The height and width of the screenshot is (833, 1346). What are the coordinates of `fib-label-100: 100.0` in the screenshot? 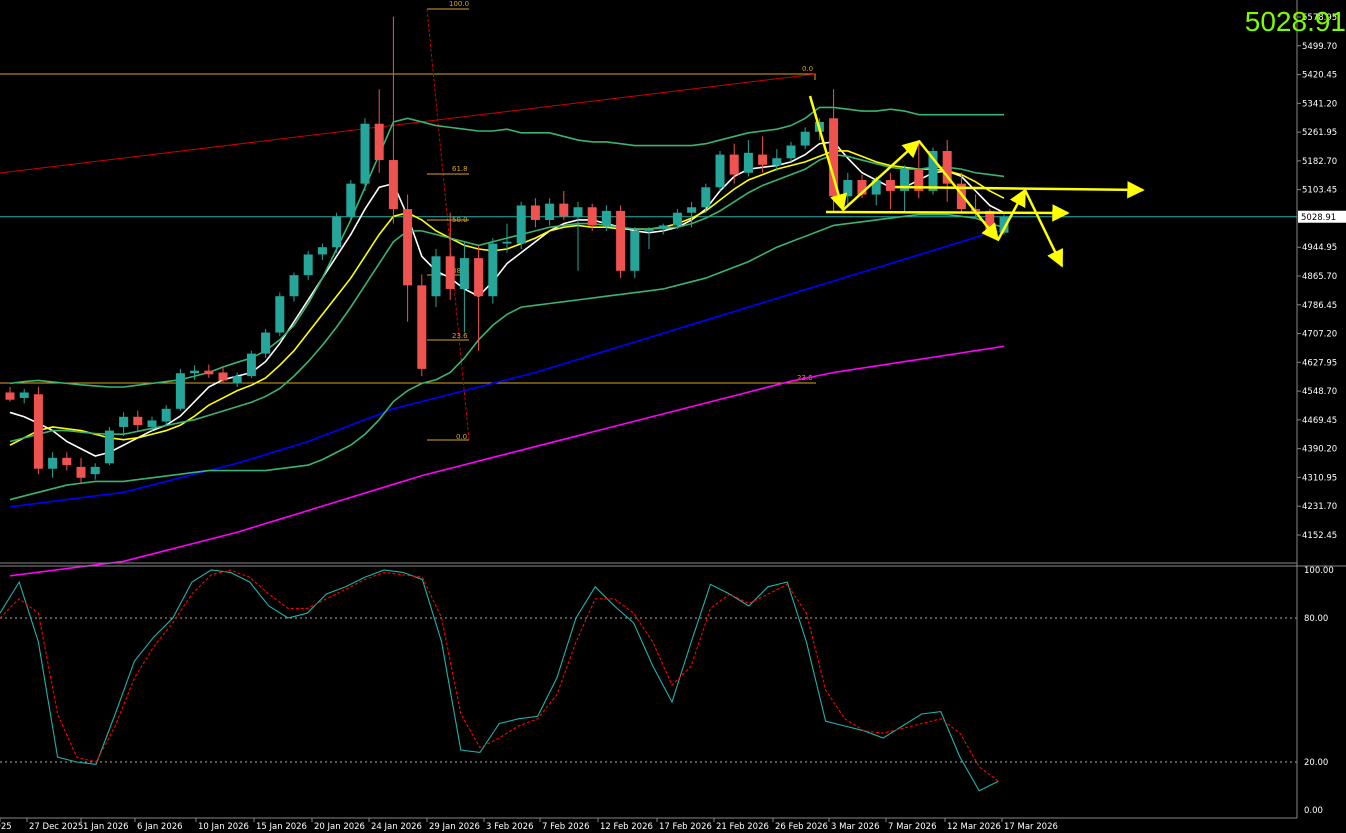 It's located at (459, 4).